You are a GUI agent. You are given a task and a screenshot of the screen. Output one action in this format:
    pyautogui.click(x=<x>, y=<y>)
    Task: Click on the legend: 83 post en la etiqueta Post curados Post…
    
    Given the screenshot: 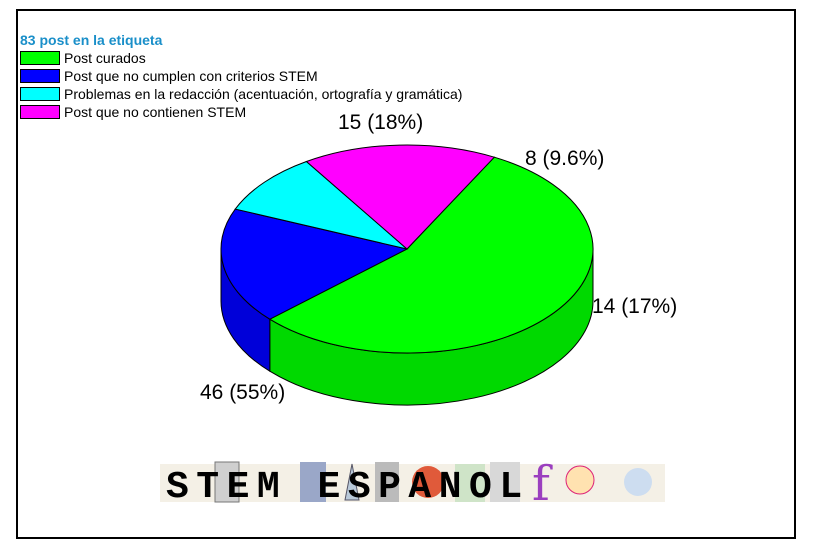 What is the action you would take?
    pyautogui.click(x=241, y=76)
    